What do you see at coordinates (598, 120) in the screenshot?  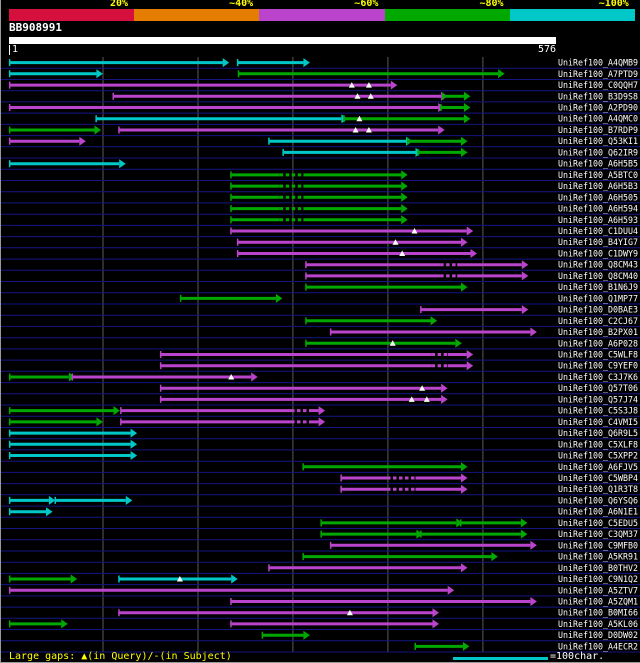 I see `hit-label: UniRef100_A4QMC0` at bounding box center [598, 120].